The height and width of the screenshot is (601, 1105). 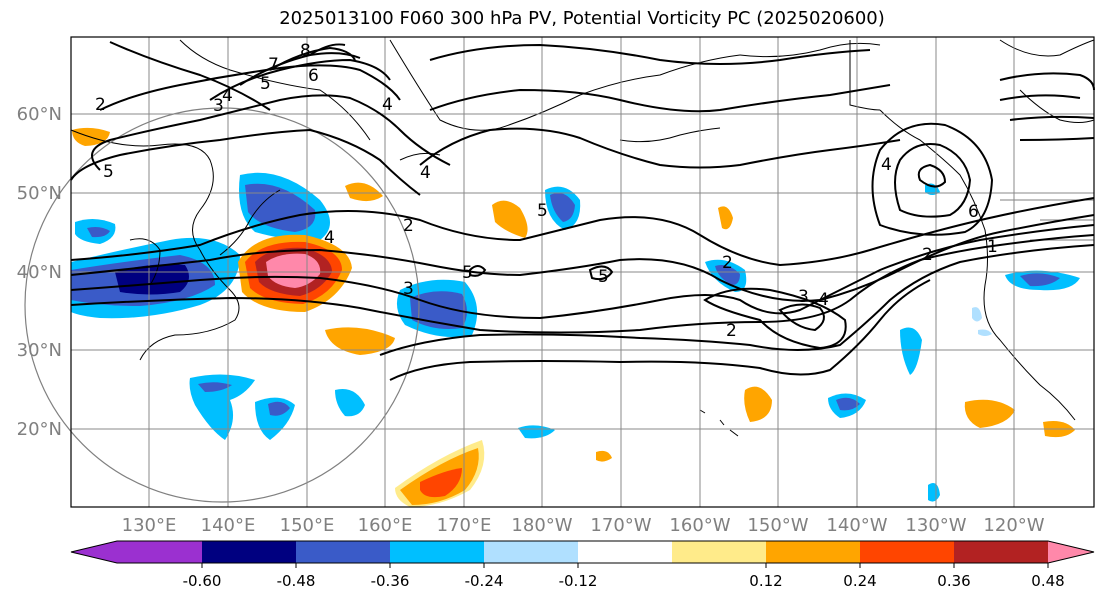 What do you see at coordinates (385, 525) in the screenshot?
I see `lon-label: 160°E` at bounding box center [385, 525].